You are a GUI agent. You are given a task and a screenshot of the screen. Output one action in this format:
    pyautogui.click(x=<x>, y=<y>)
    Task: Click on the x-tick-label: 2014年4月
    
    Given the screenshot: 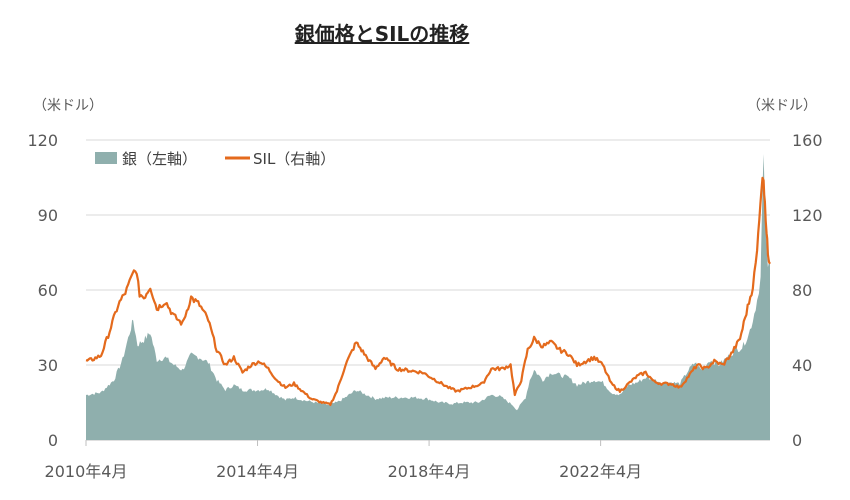 What is the action you would take?
    pyautogui.click(x=257, y=471)
    